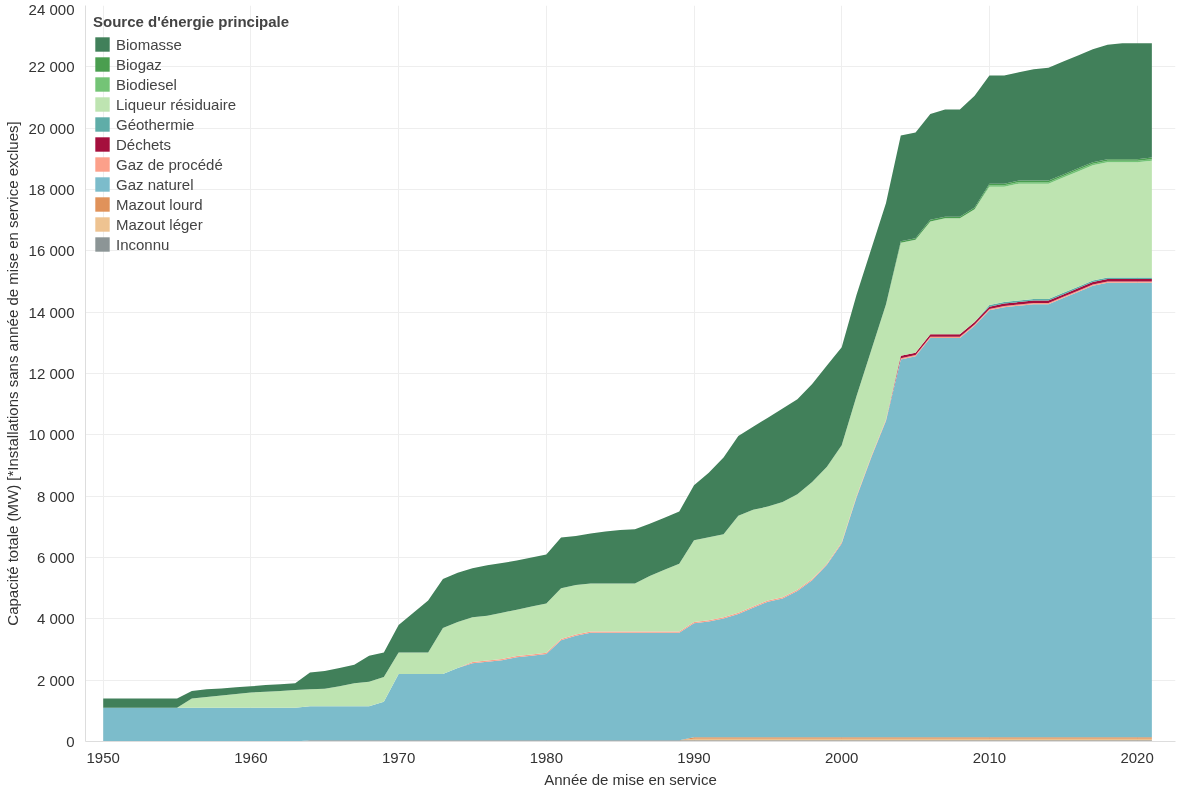 This screenshot has height=793, width=1188. I want to click on x-tick-label: 1980, so click(546, 757).